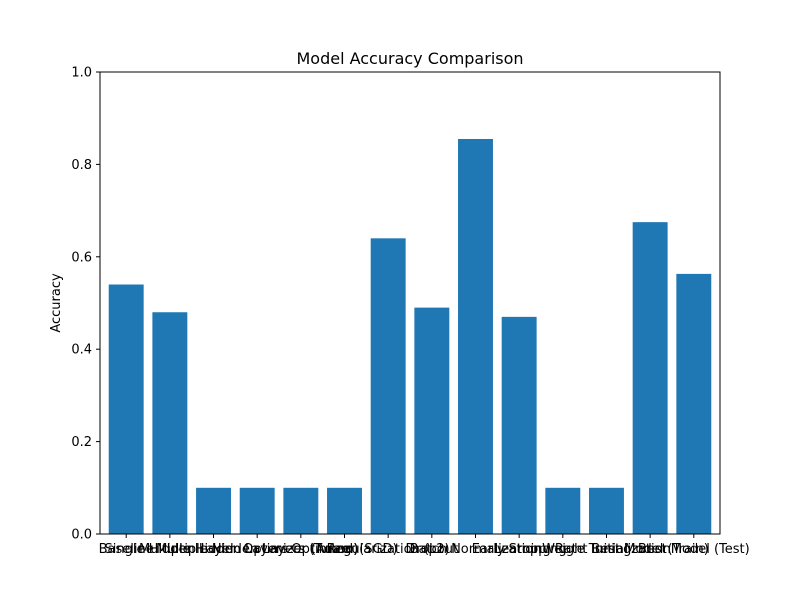 The width and height of the screenshot is (800, 600). Describe the element at coordinates (85, 304) in the screenshot. I see `y-axis: 0.0 0.2 0.4 0.6 0.8 1.0` at that location.